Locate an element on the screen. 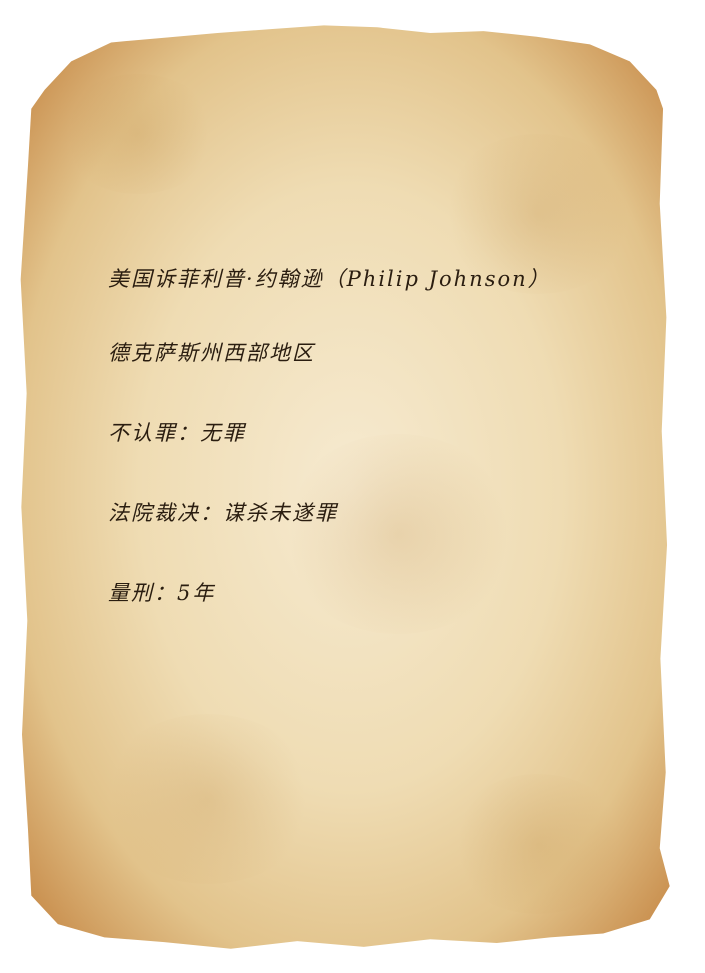  court-verdict: 法院裁决：谋杀未遂罪 is located at coordinates (223, 513).